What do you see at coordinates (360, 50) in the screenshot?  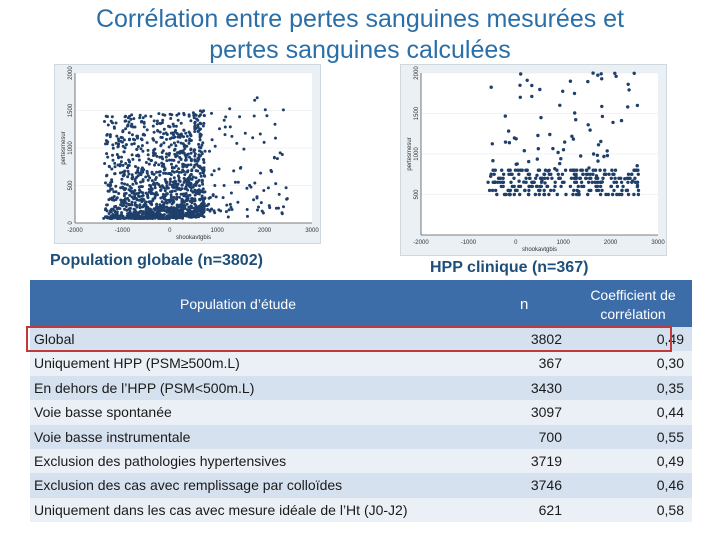 I see `title-line-2: pertes sanguines calculées` at bounding box center [360, 50].